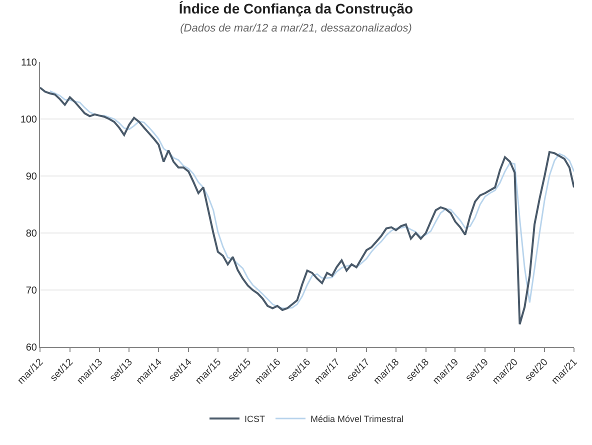 The height and width of the screenshot is (445, 592). I want to click on legend-label: ICST, so click(255, 419).